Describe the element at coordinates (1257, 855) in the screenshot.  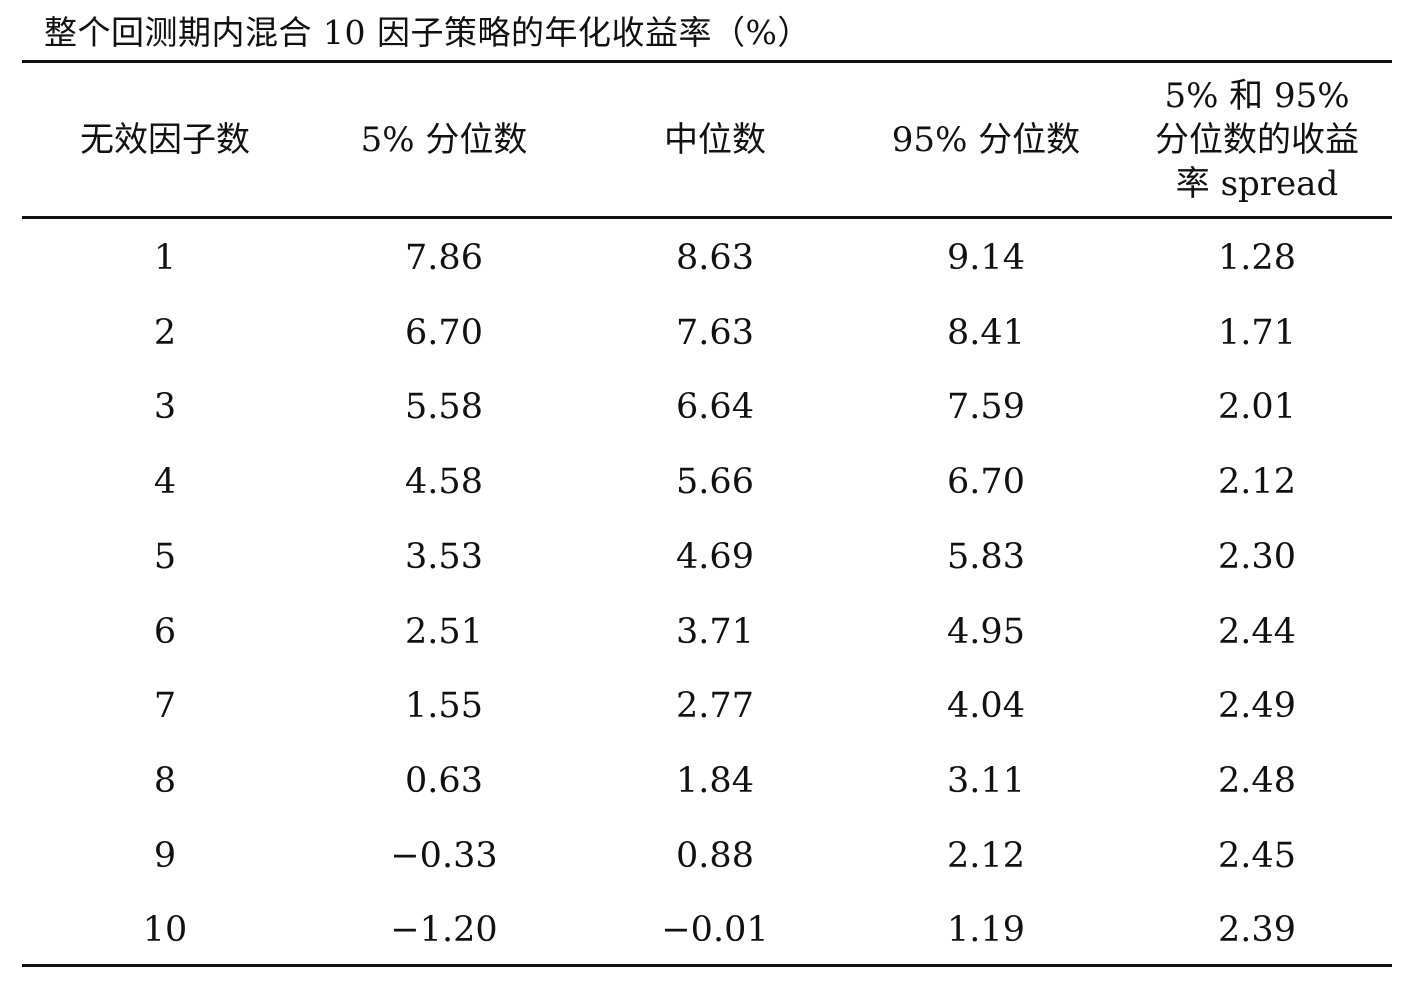
I see `cell-spread: 2.45` at that location.